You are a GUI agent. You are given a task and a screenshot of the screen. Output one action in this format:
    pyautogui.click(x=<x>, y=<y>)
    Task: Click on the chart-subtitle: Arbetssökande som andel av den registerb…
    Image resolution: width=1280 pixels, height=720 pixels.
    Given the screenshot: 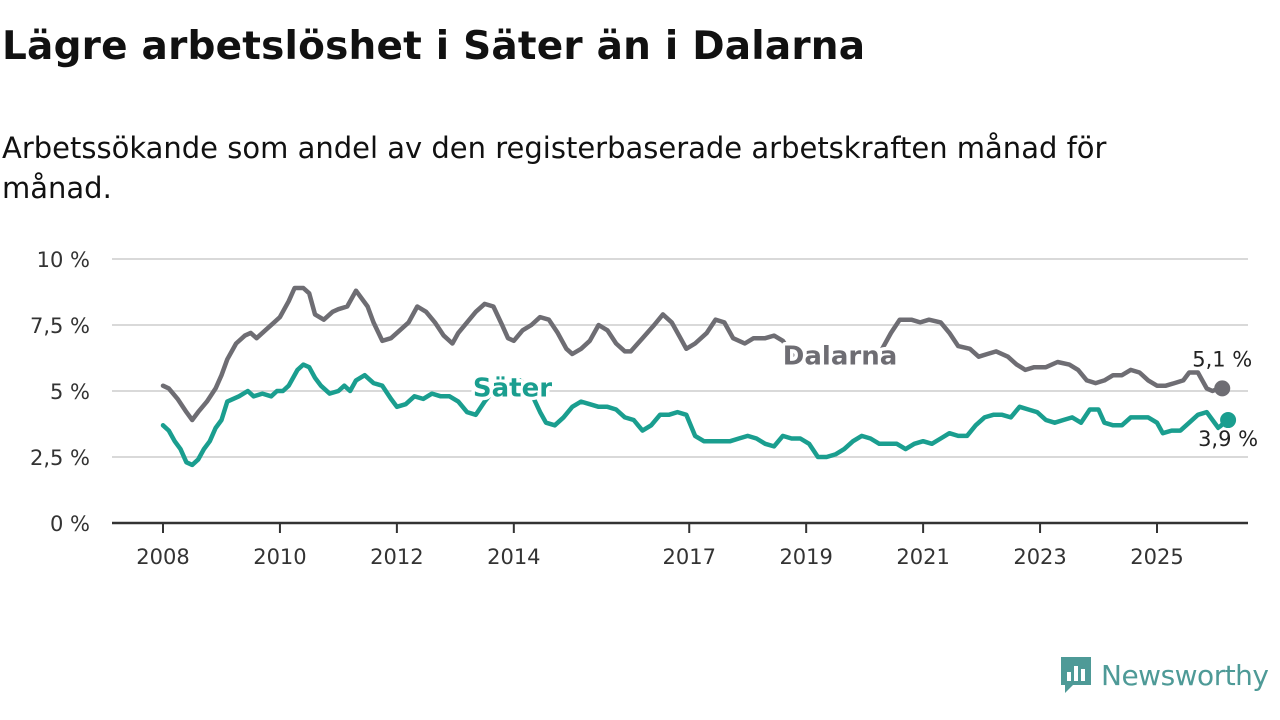 What is the action you would take?
    pyautogui.click(x=554, y=168)
    